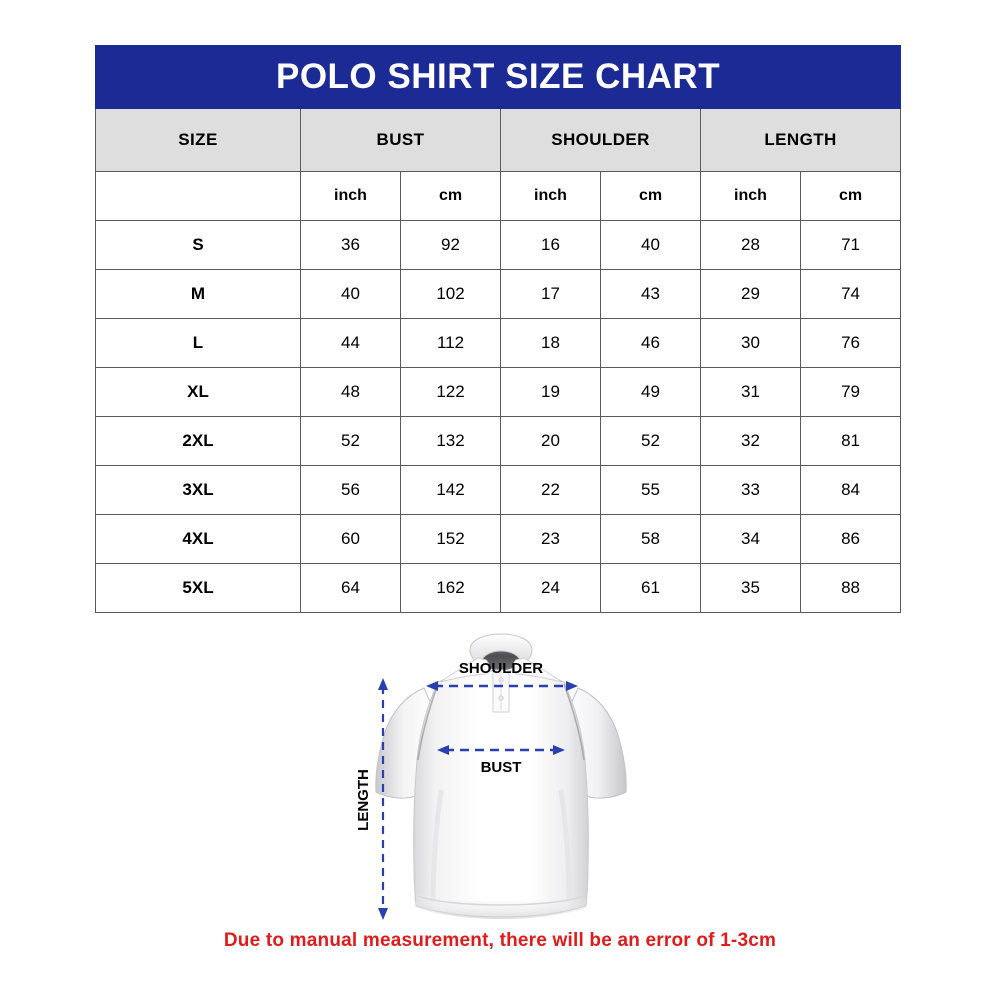  Describe the element at coordinates (550, 588) in the screenshot. I see `value-cell-shoulder-inch: 24` at that location.